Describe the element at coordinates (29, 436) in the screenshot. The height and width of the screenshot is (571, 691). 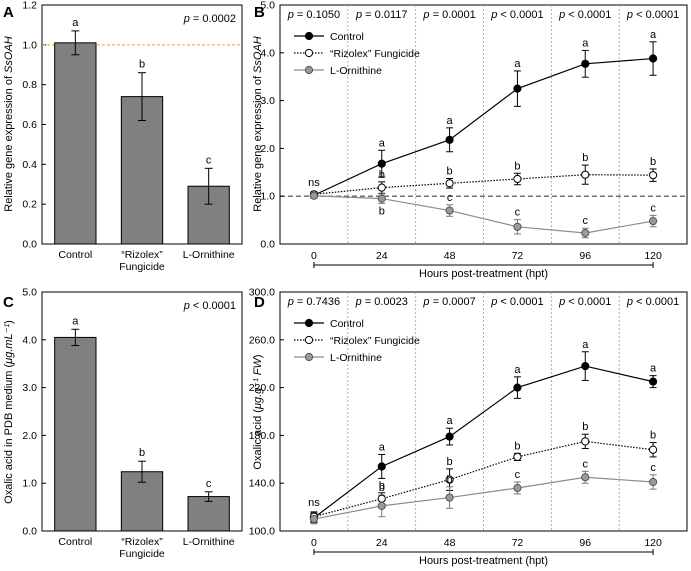
I see `y-tick-label-C: 2.0` at that location.